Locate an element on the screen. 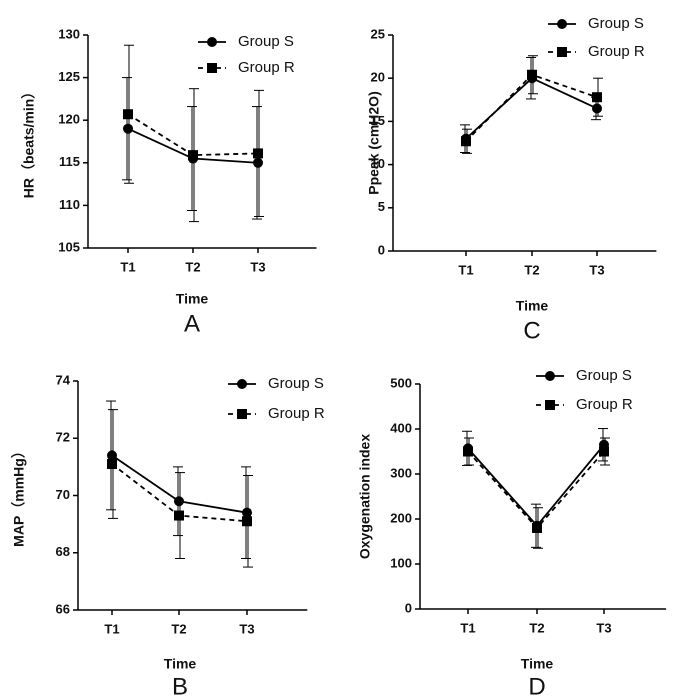 Image resolution: width=700 pixels, height=700 pixels. series-line is located at coordinates (193, 135).